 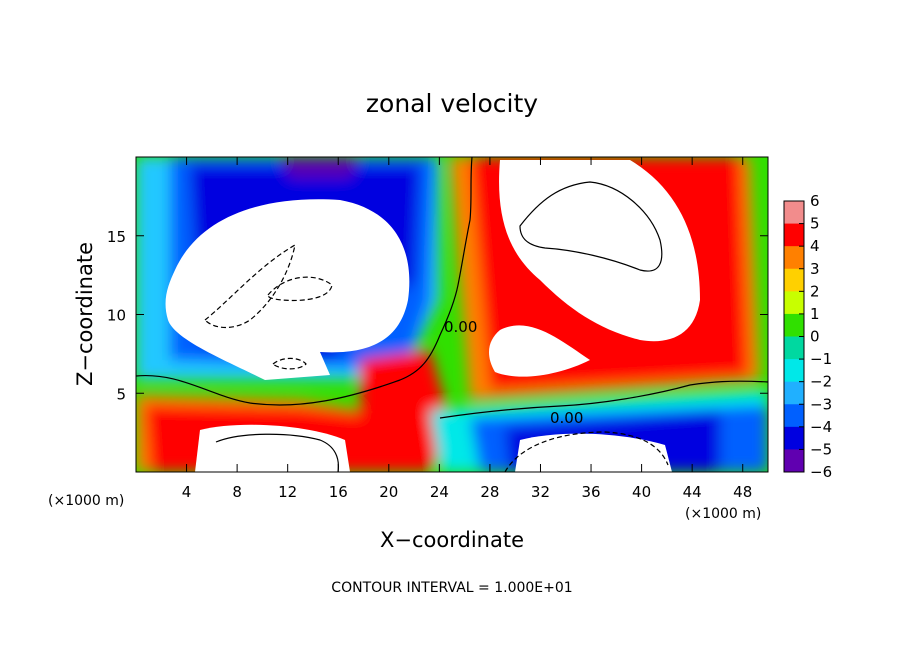 What do you see at coordinates (821, 472) in the screenshot?
I see `colorbar-label: −6` at bounding box center [821, 472].